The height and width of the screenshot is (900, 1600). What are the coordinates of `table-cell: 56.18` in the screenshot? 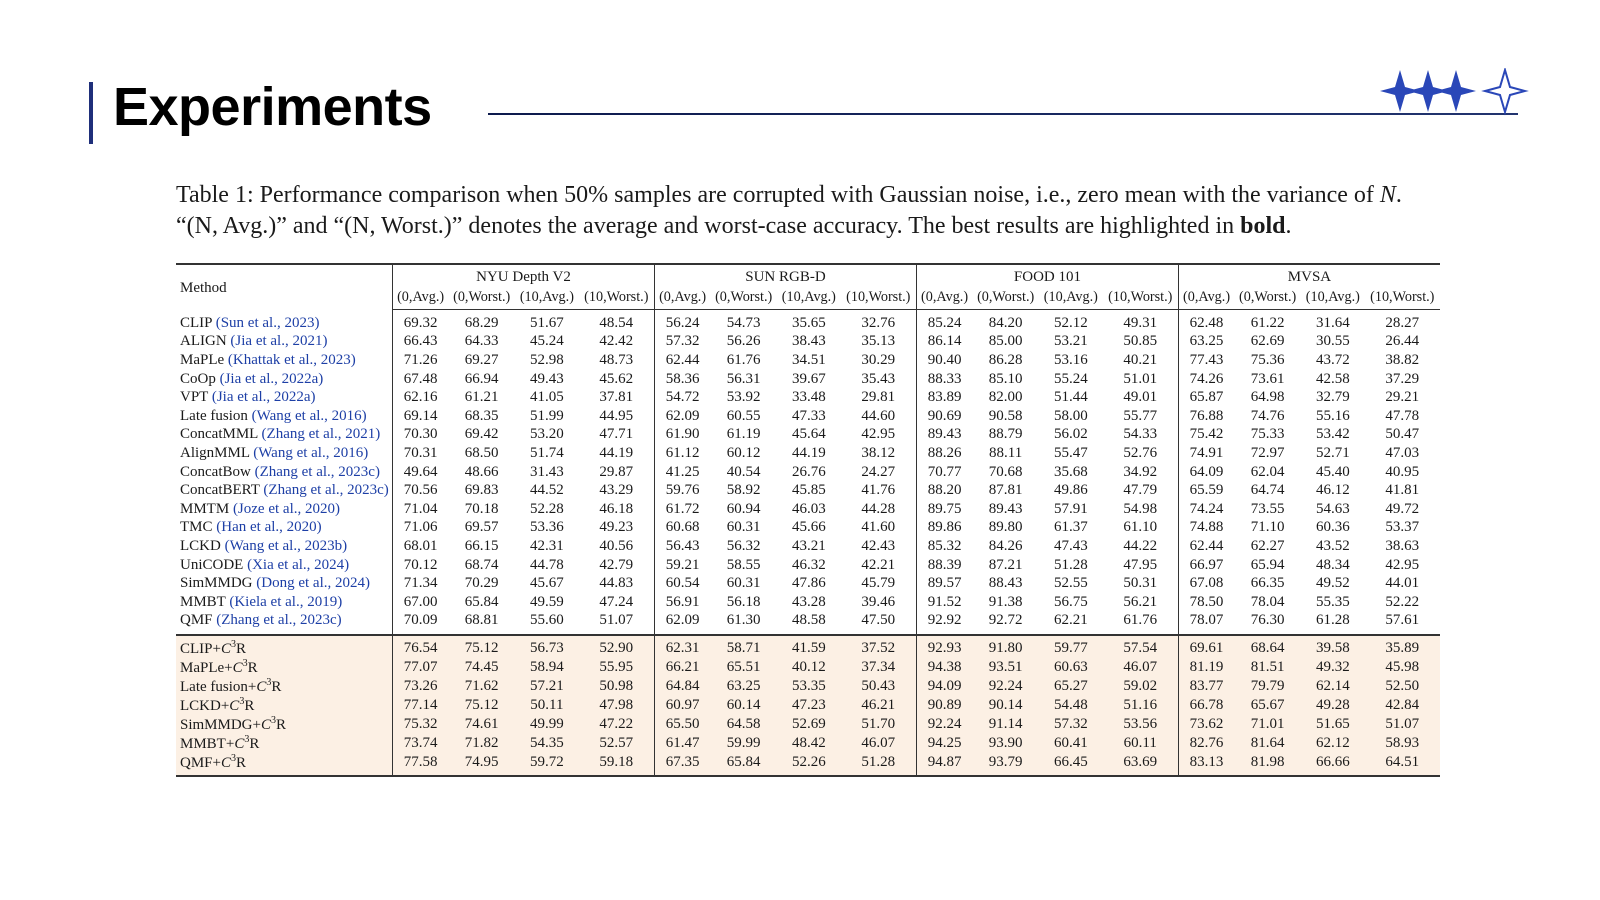 It's located at (743, 601).